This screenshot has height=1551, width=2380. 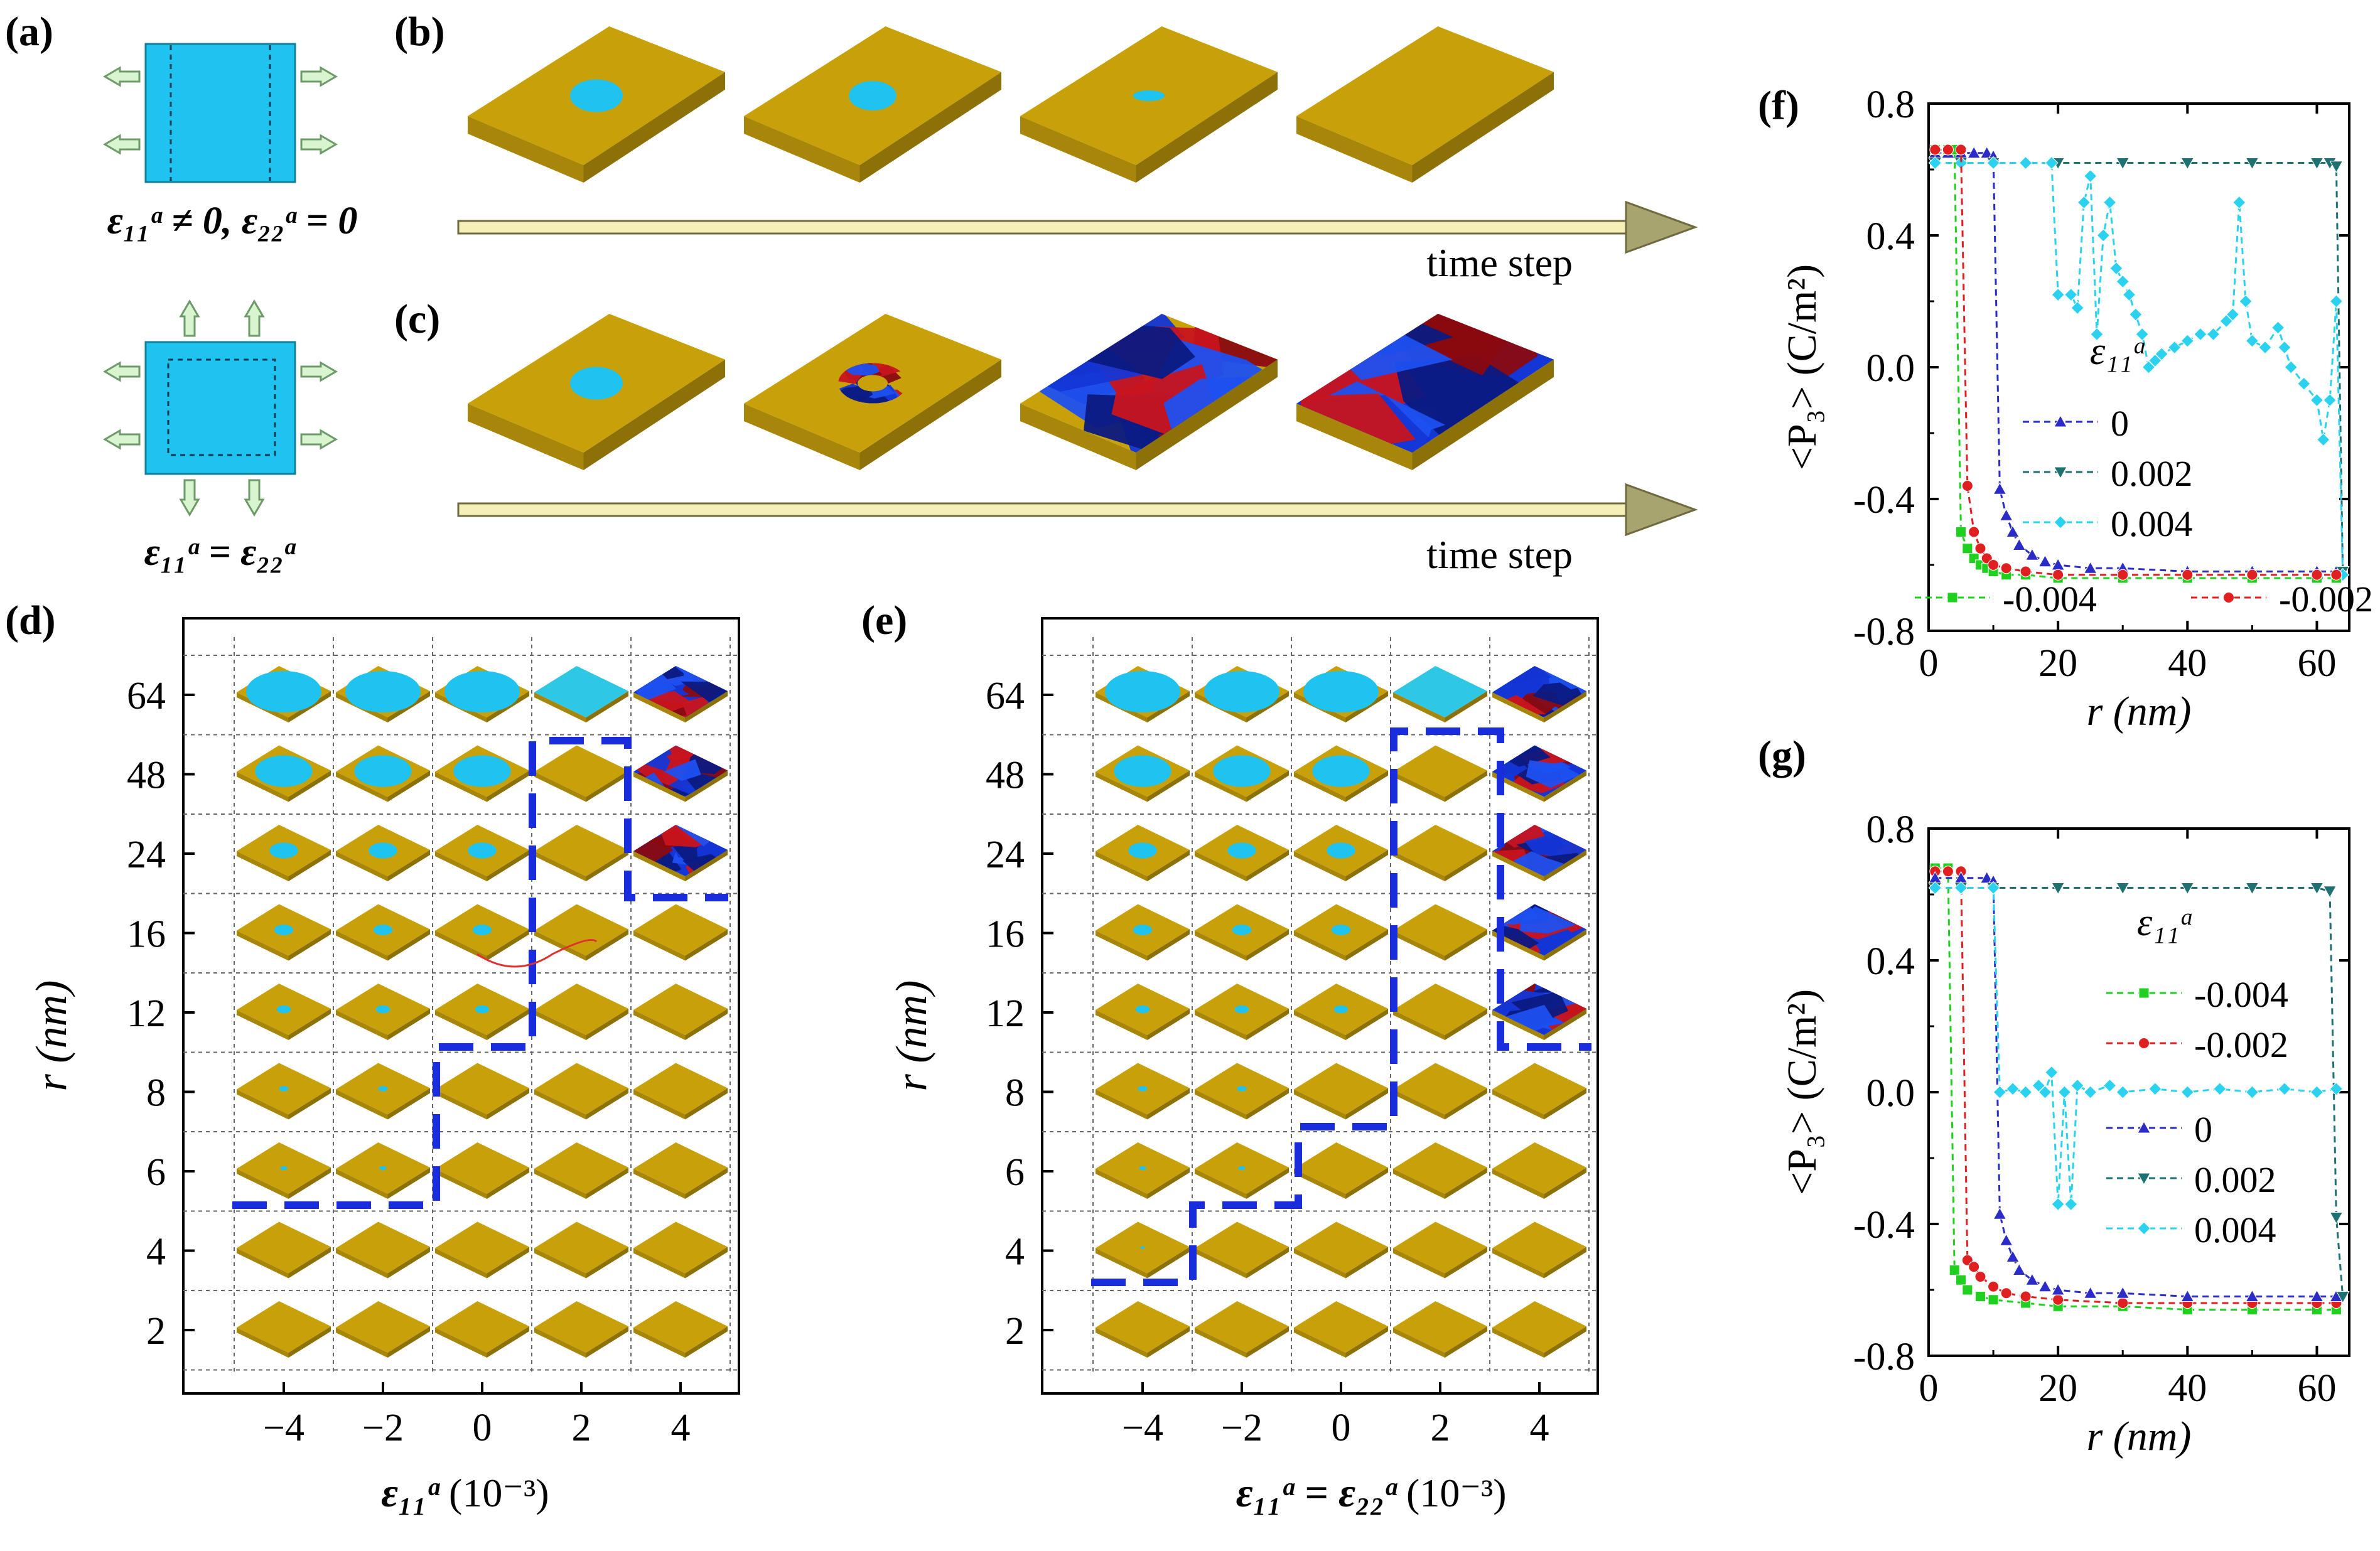 What do you see at coordinates (2235, 1230) in the screenshot?
I see `legend-label: 0.004` at bounding box center [2235, 1230].